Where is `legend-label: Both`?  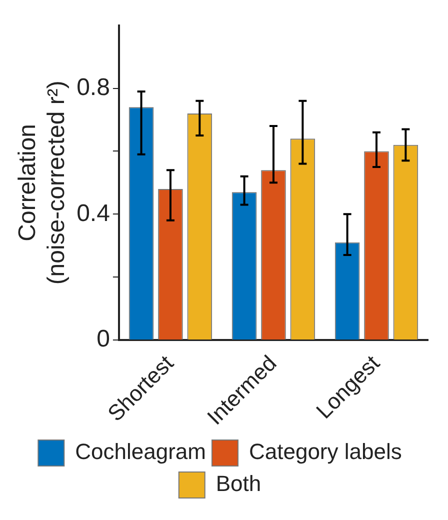 legend-label: Both is located at coordinates (239, 483).